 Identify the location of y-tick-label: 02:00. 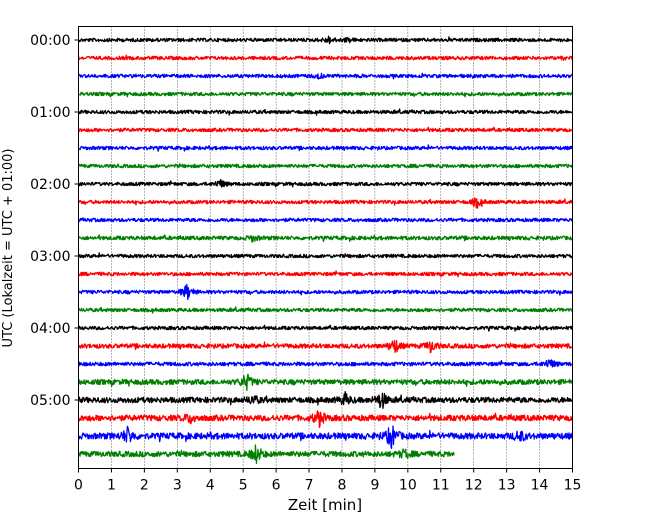
(50, 185).